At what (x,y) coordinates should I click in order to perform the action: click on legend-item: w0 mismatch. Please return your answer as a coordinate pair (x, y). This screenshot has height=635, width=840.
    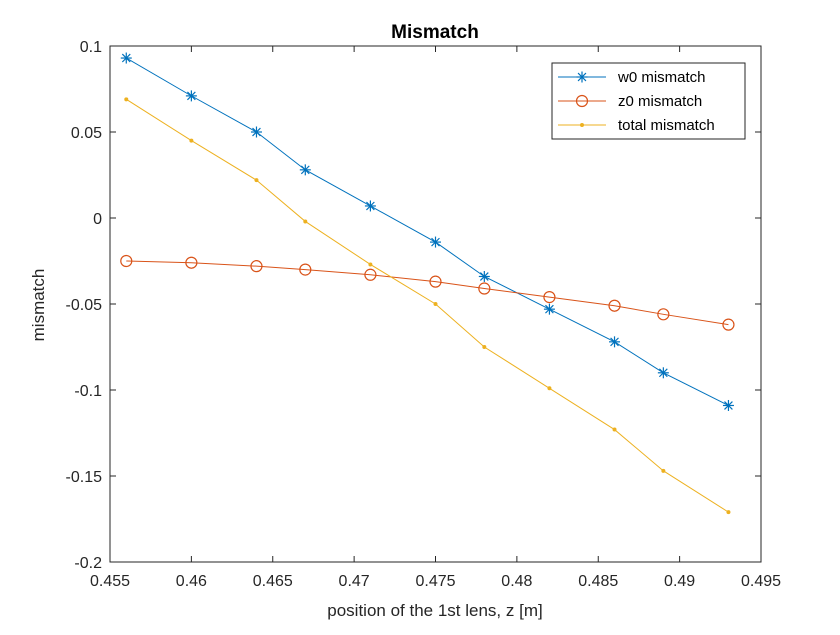
    Looking at the image, I should click on (632, 77).